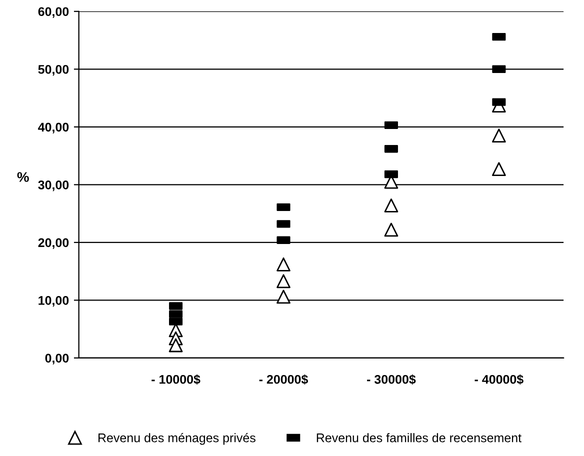 The height and width of the screenshot is (456, 584). I want to click on legend-label: Revenu des ménages privés, so click(177, 438).